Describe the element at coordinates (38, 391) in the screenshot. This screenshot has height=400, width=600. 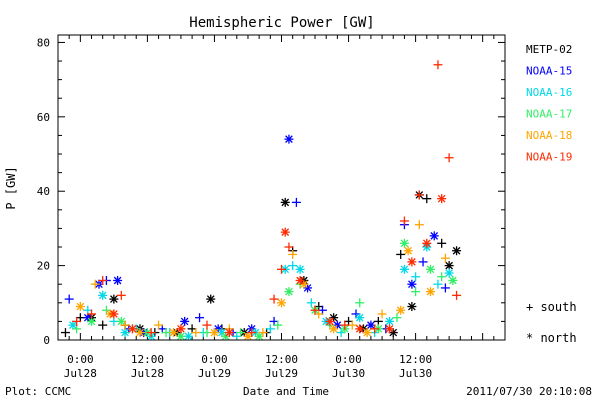
I see `footer-plot-source: Plot: CCMC` at that location.